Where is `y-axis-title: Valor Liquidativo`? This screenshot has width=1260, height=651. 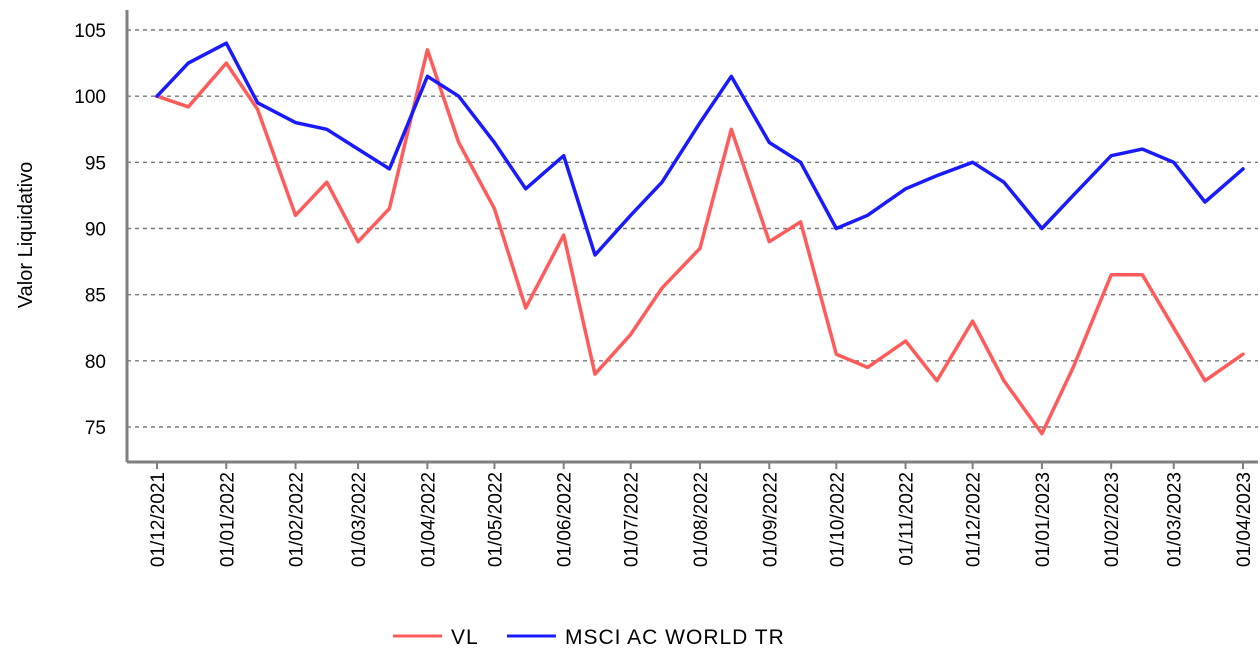
y-axis-title: Valor Liquidativo is located at coordinates (26, 235).